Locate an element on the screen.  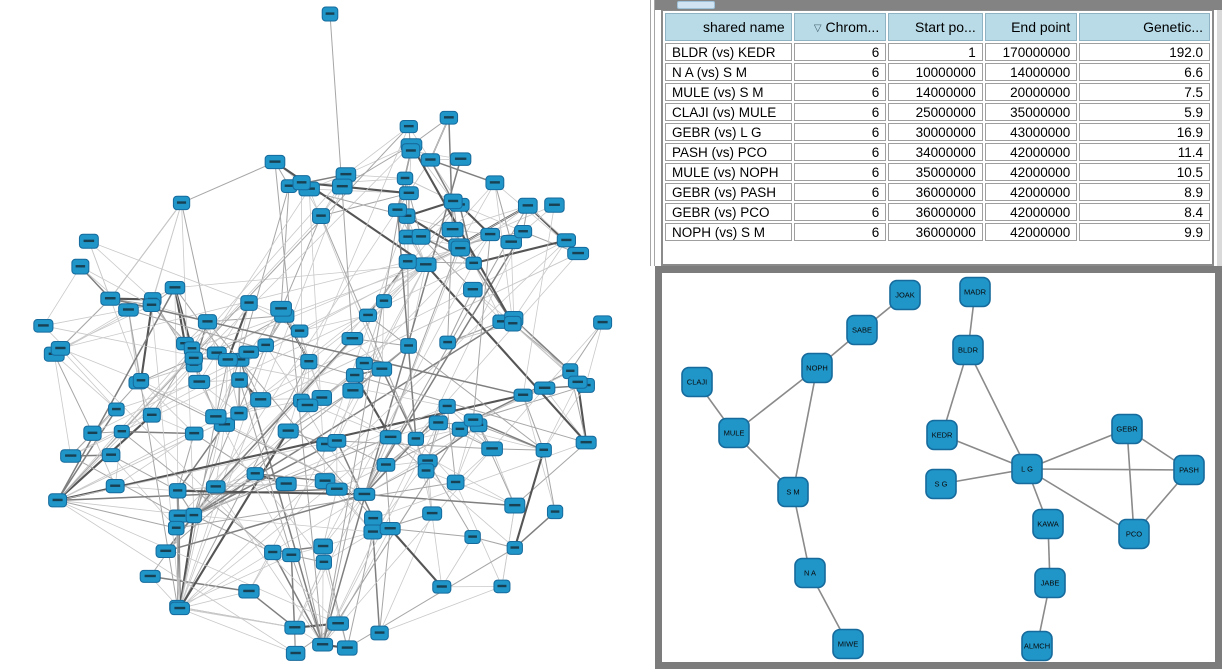
value-cell: 192.0 is located at coordinates (1144, 52).